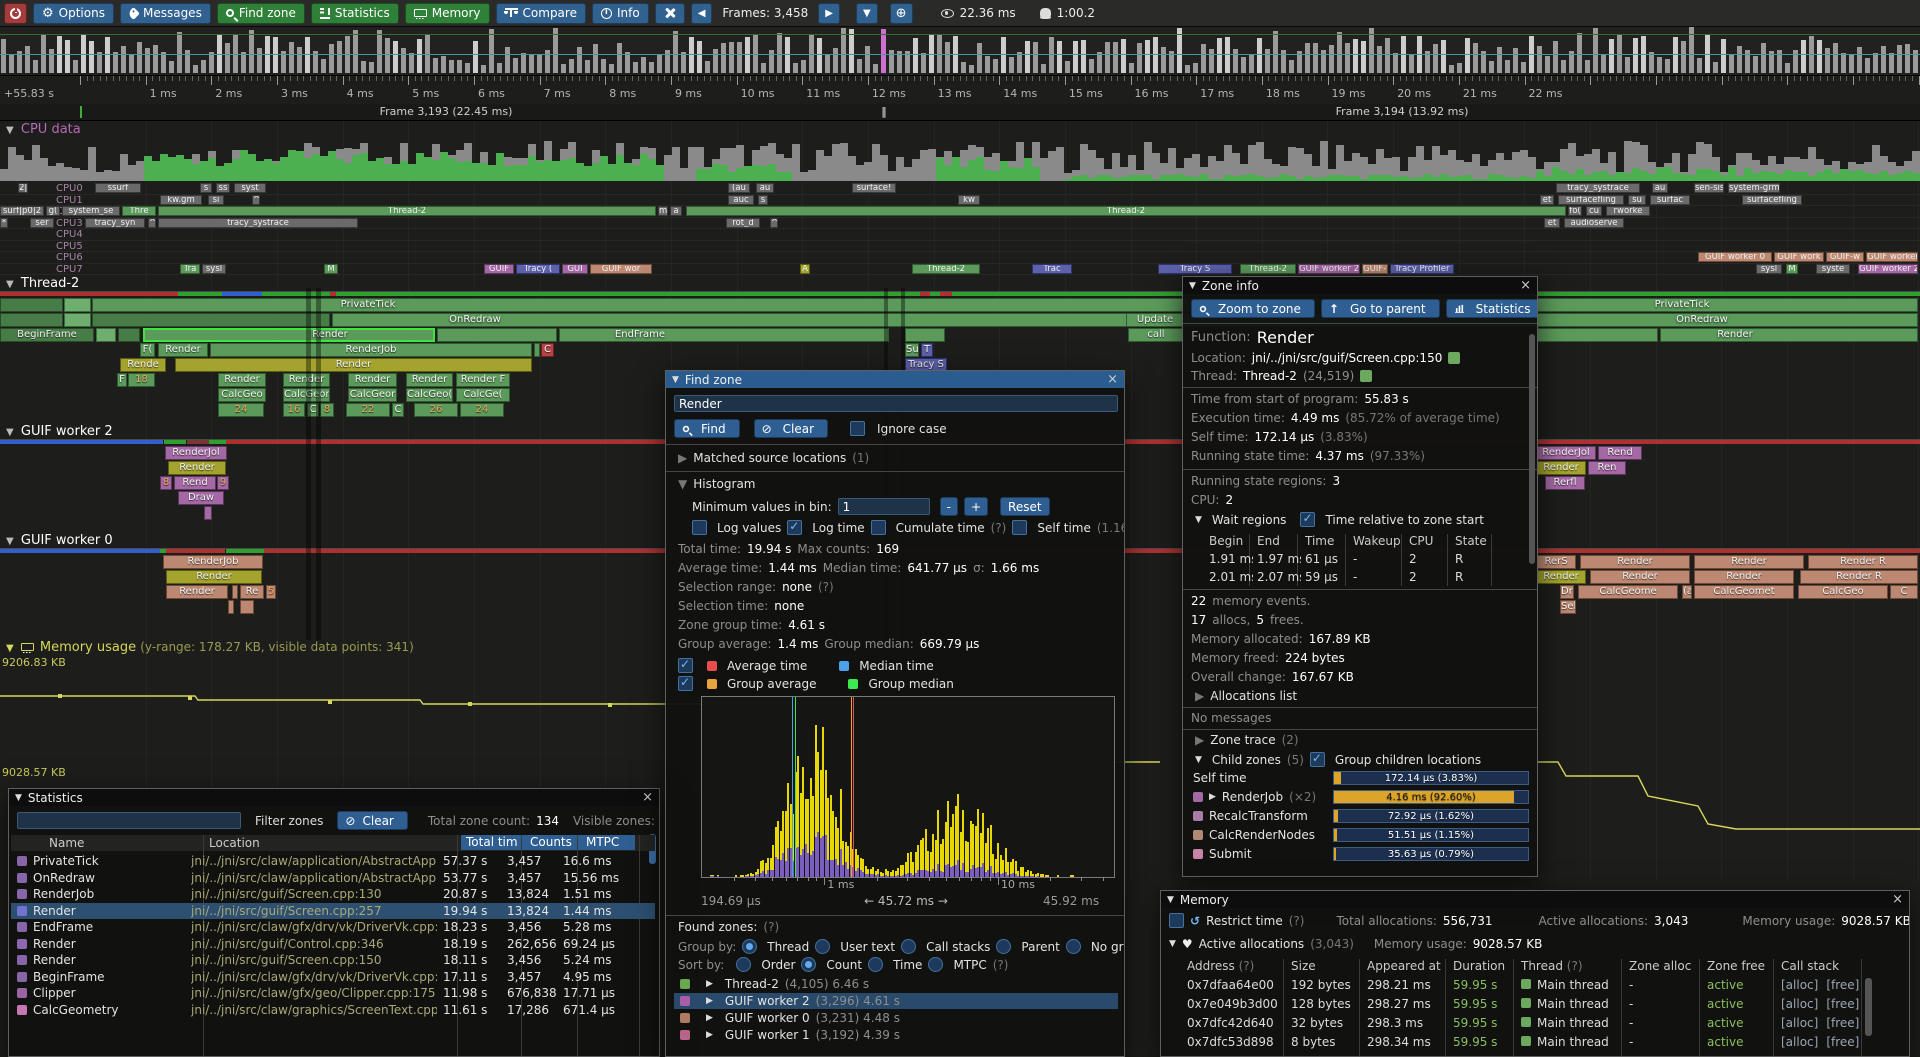 This screenshot has height=1057, width=1920. Describe the element at coordinates (709, 1001) in the screenshot. I see `expand-icon: ▶` at that location.